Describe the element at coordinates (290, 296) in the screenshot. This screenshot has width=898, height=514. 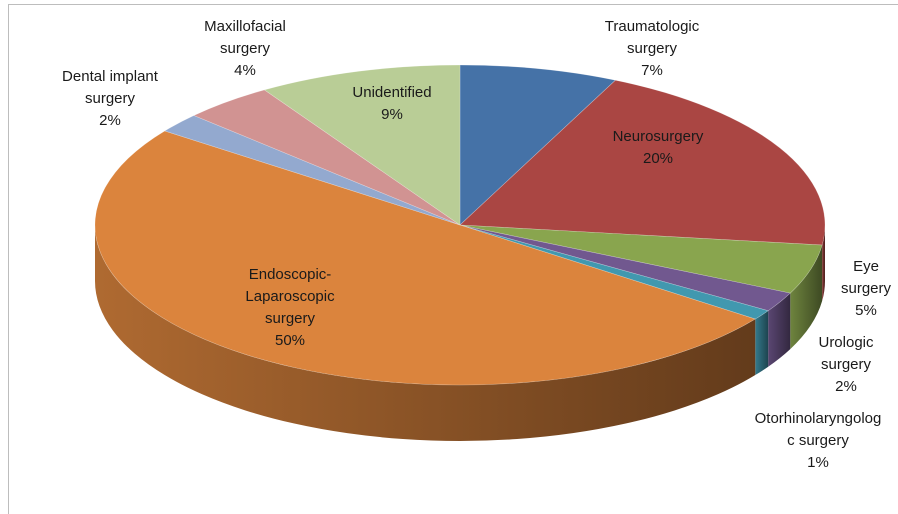
I see `category-name: Endoscopic- Laparoscopic surgery` at that location.